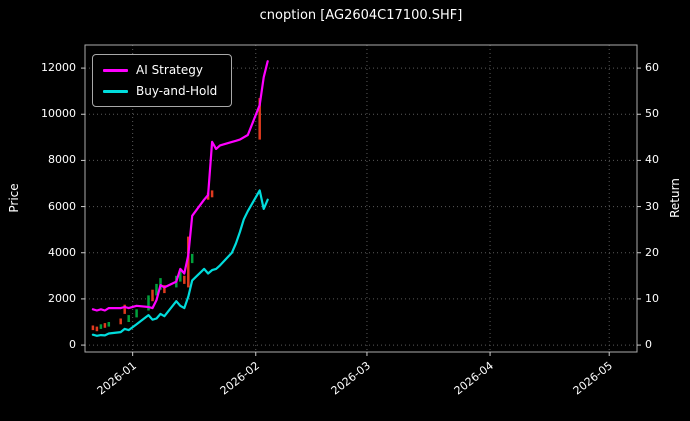  Describe the element at coordinates (162, 80) in the screenshot. I see `legend: AI Strategy Buy-and-Hold` at that location.